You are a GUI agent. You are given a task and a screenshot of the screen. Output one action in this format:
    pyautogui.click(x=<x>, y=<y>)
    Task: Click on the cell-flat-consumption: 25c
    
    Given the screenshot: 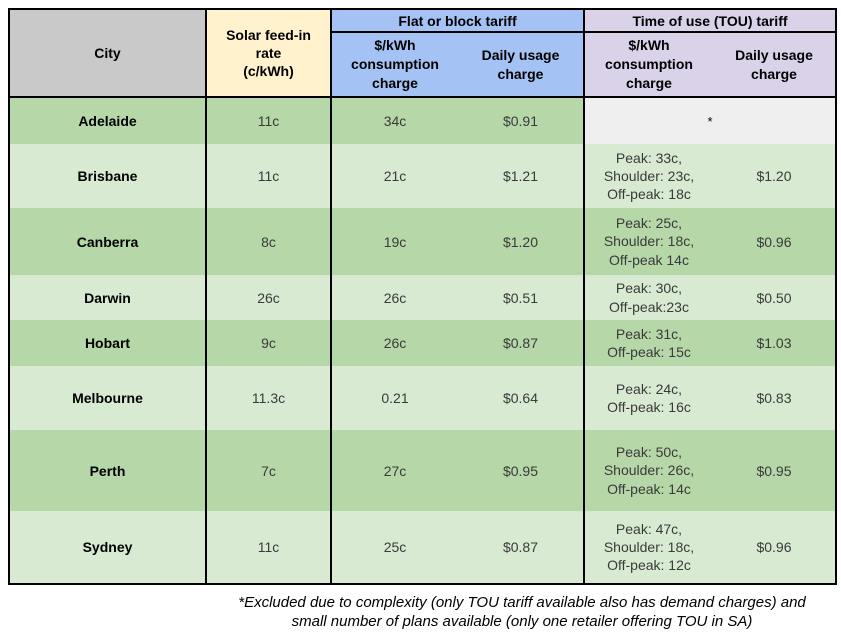 What is the action you would take?
    pyautogui.click(x=394, y=547)
    